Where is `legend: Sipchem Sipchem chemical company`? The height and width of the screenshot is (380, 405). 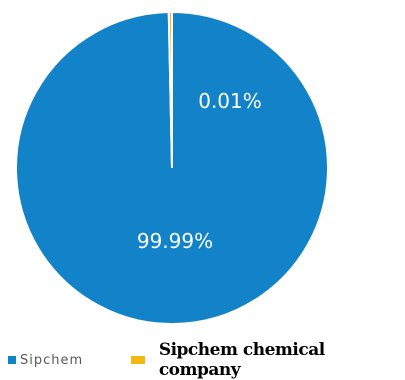 legend: Sipchem Sipchem chemical company is located at coordinates (206, 360).